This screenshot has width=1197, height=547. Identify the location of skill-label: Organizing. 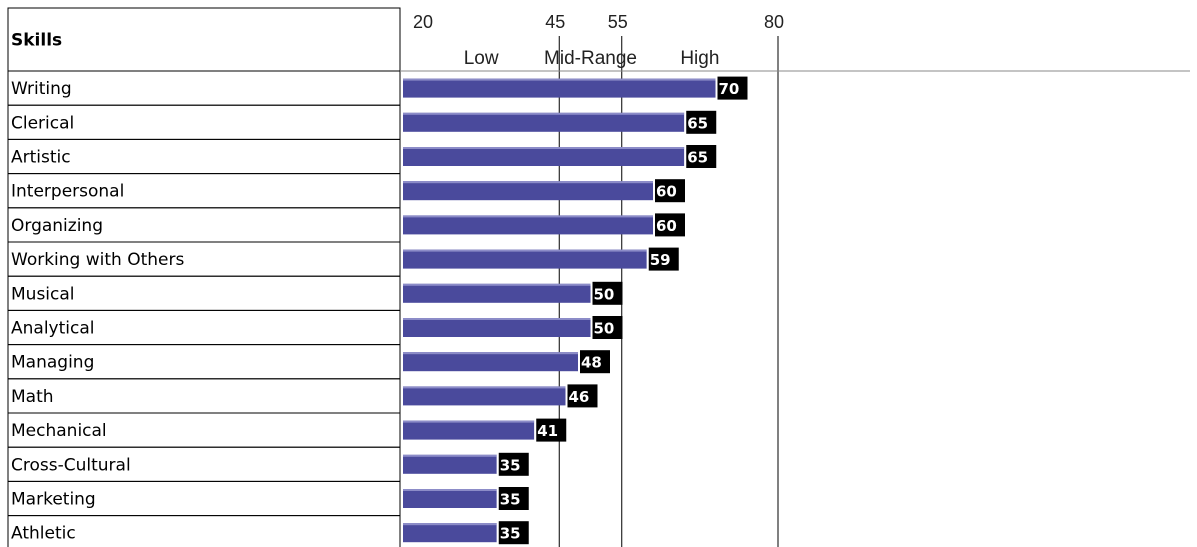
(57, 226).